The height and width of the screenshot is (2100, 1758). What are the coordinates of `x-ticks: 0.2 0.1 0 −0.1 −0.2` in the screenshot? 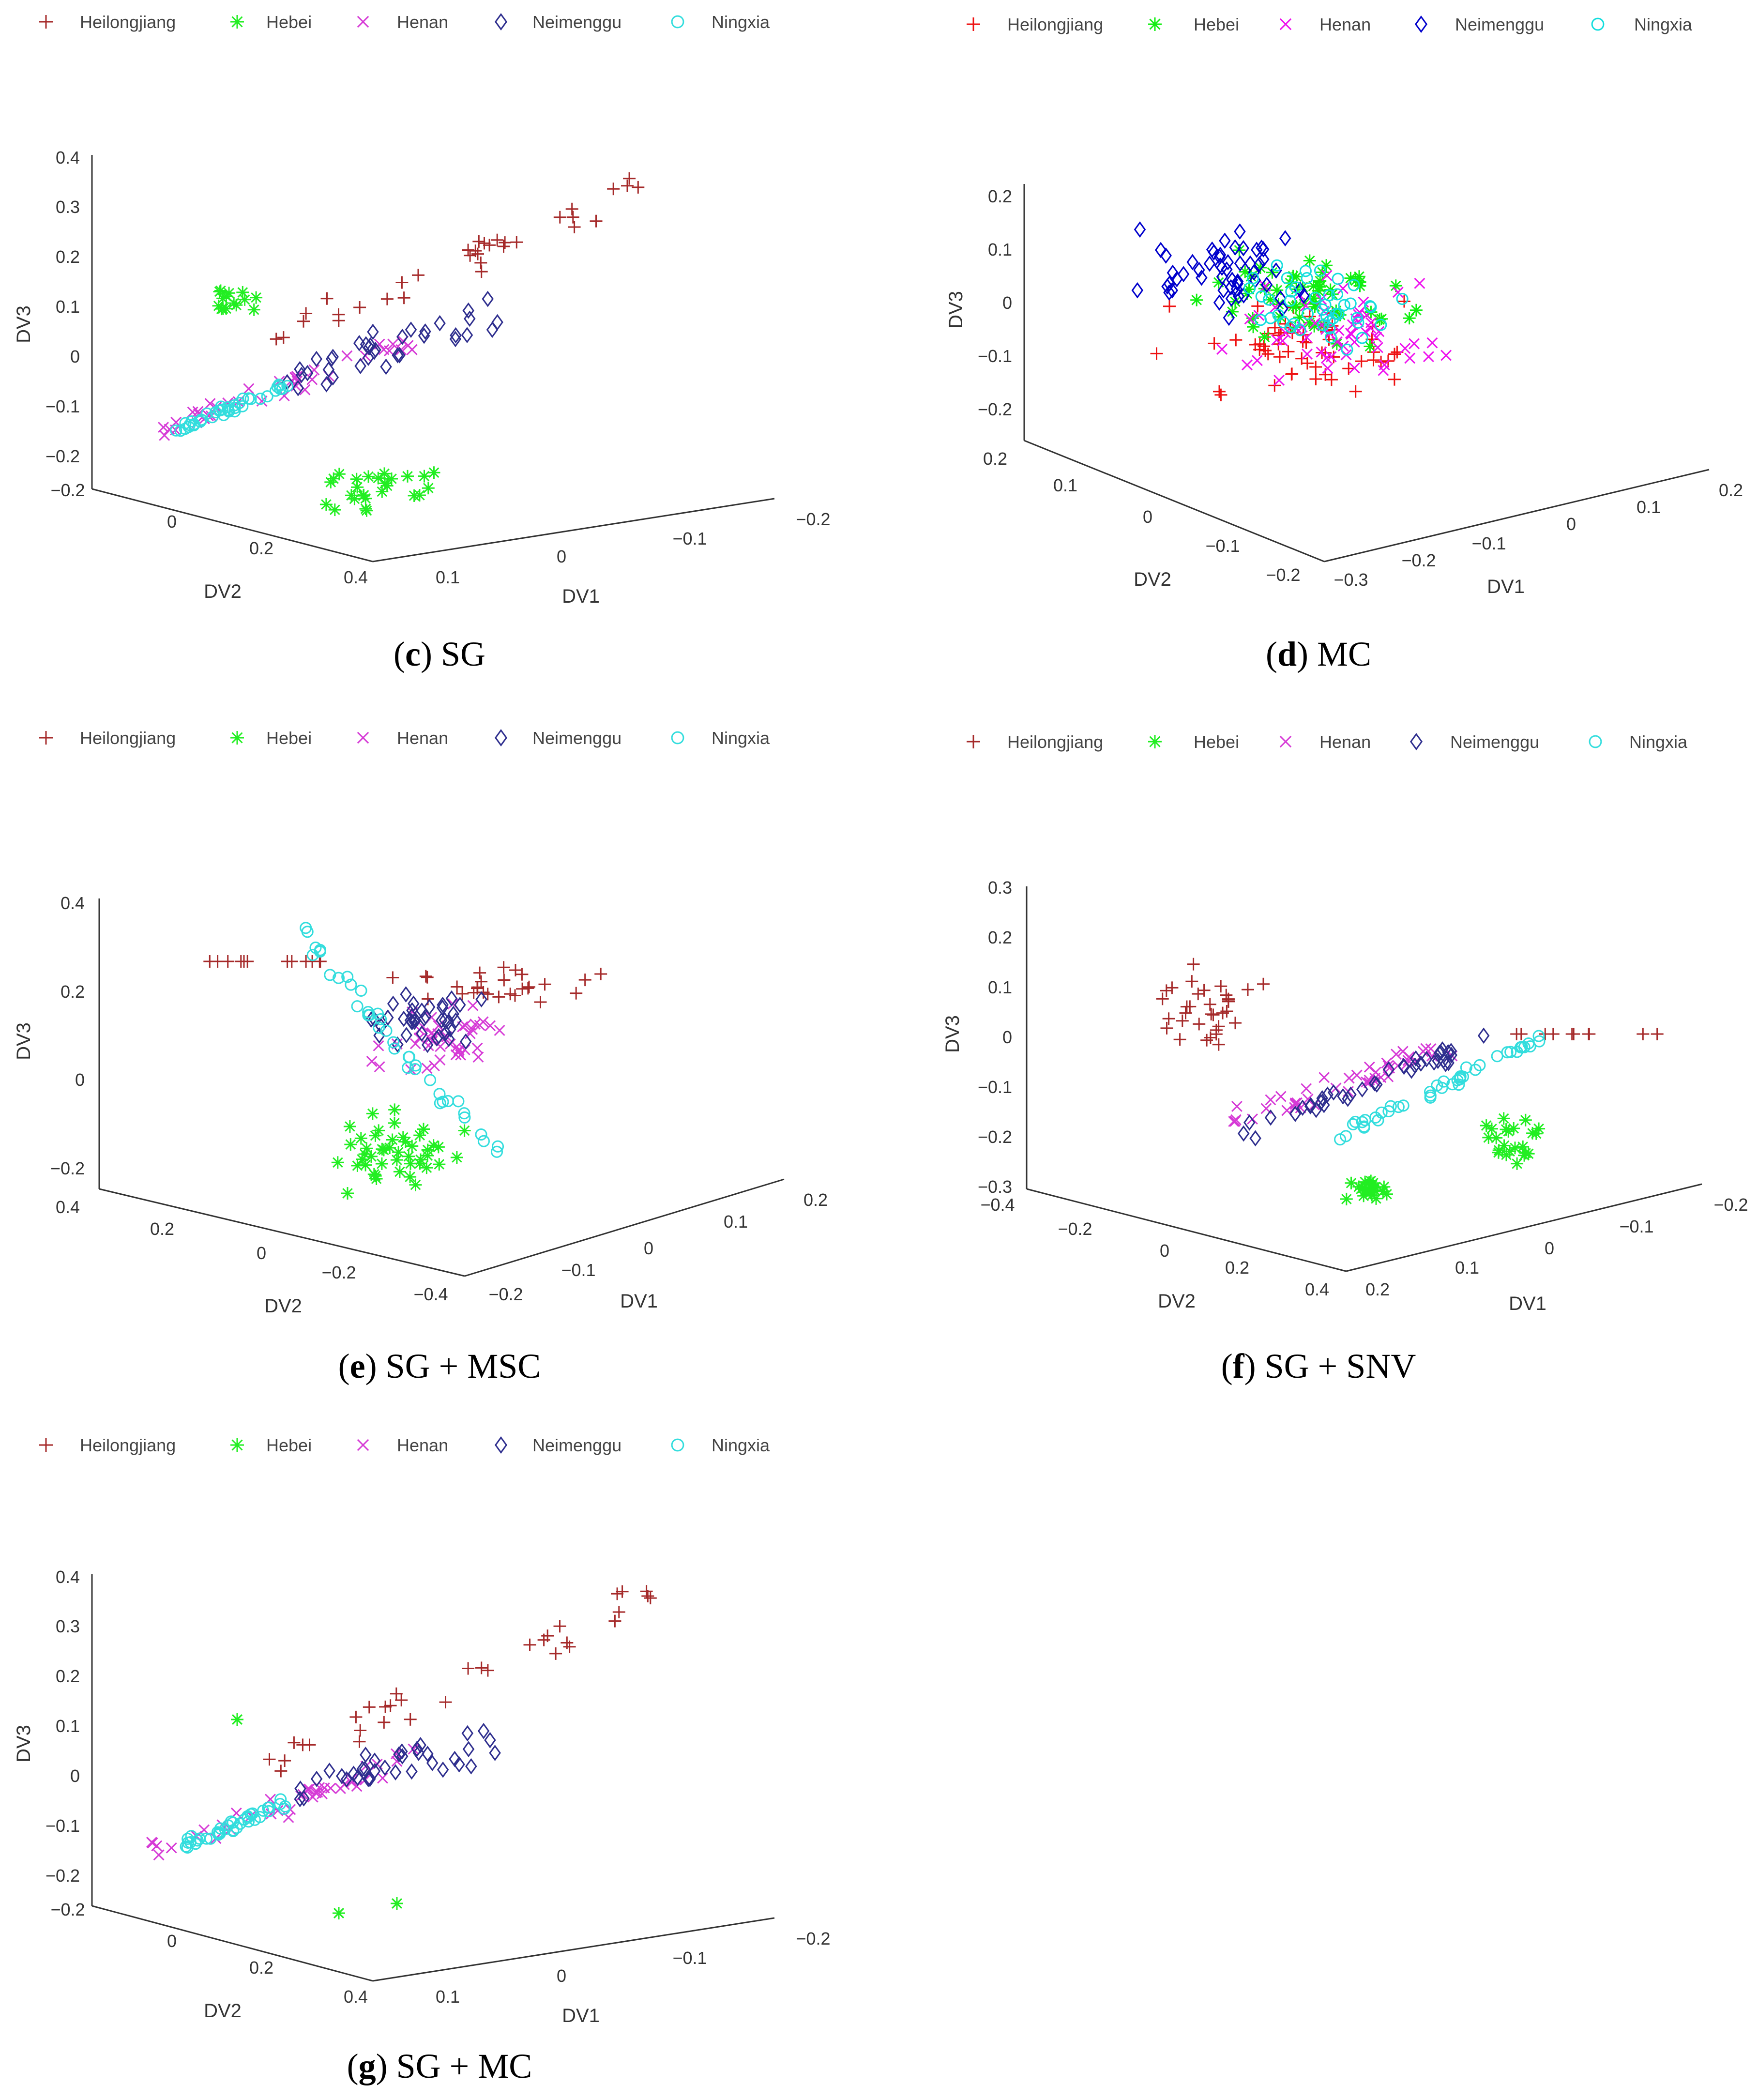 It's located at (1556, 1247).